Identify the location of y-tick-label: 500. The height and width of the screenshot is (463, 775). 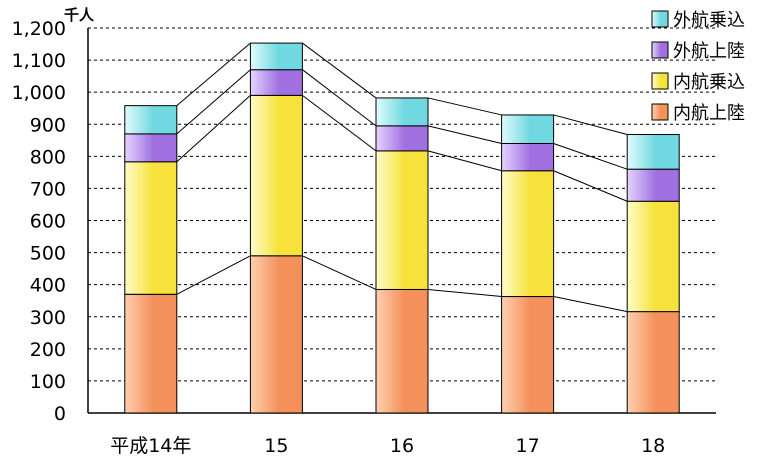
(48, 254).